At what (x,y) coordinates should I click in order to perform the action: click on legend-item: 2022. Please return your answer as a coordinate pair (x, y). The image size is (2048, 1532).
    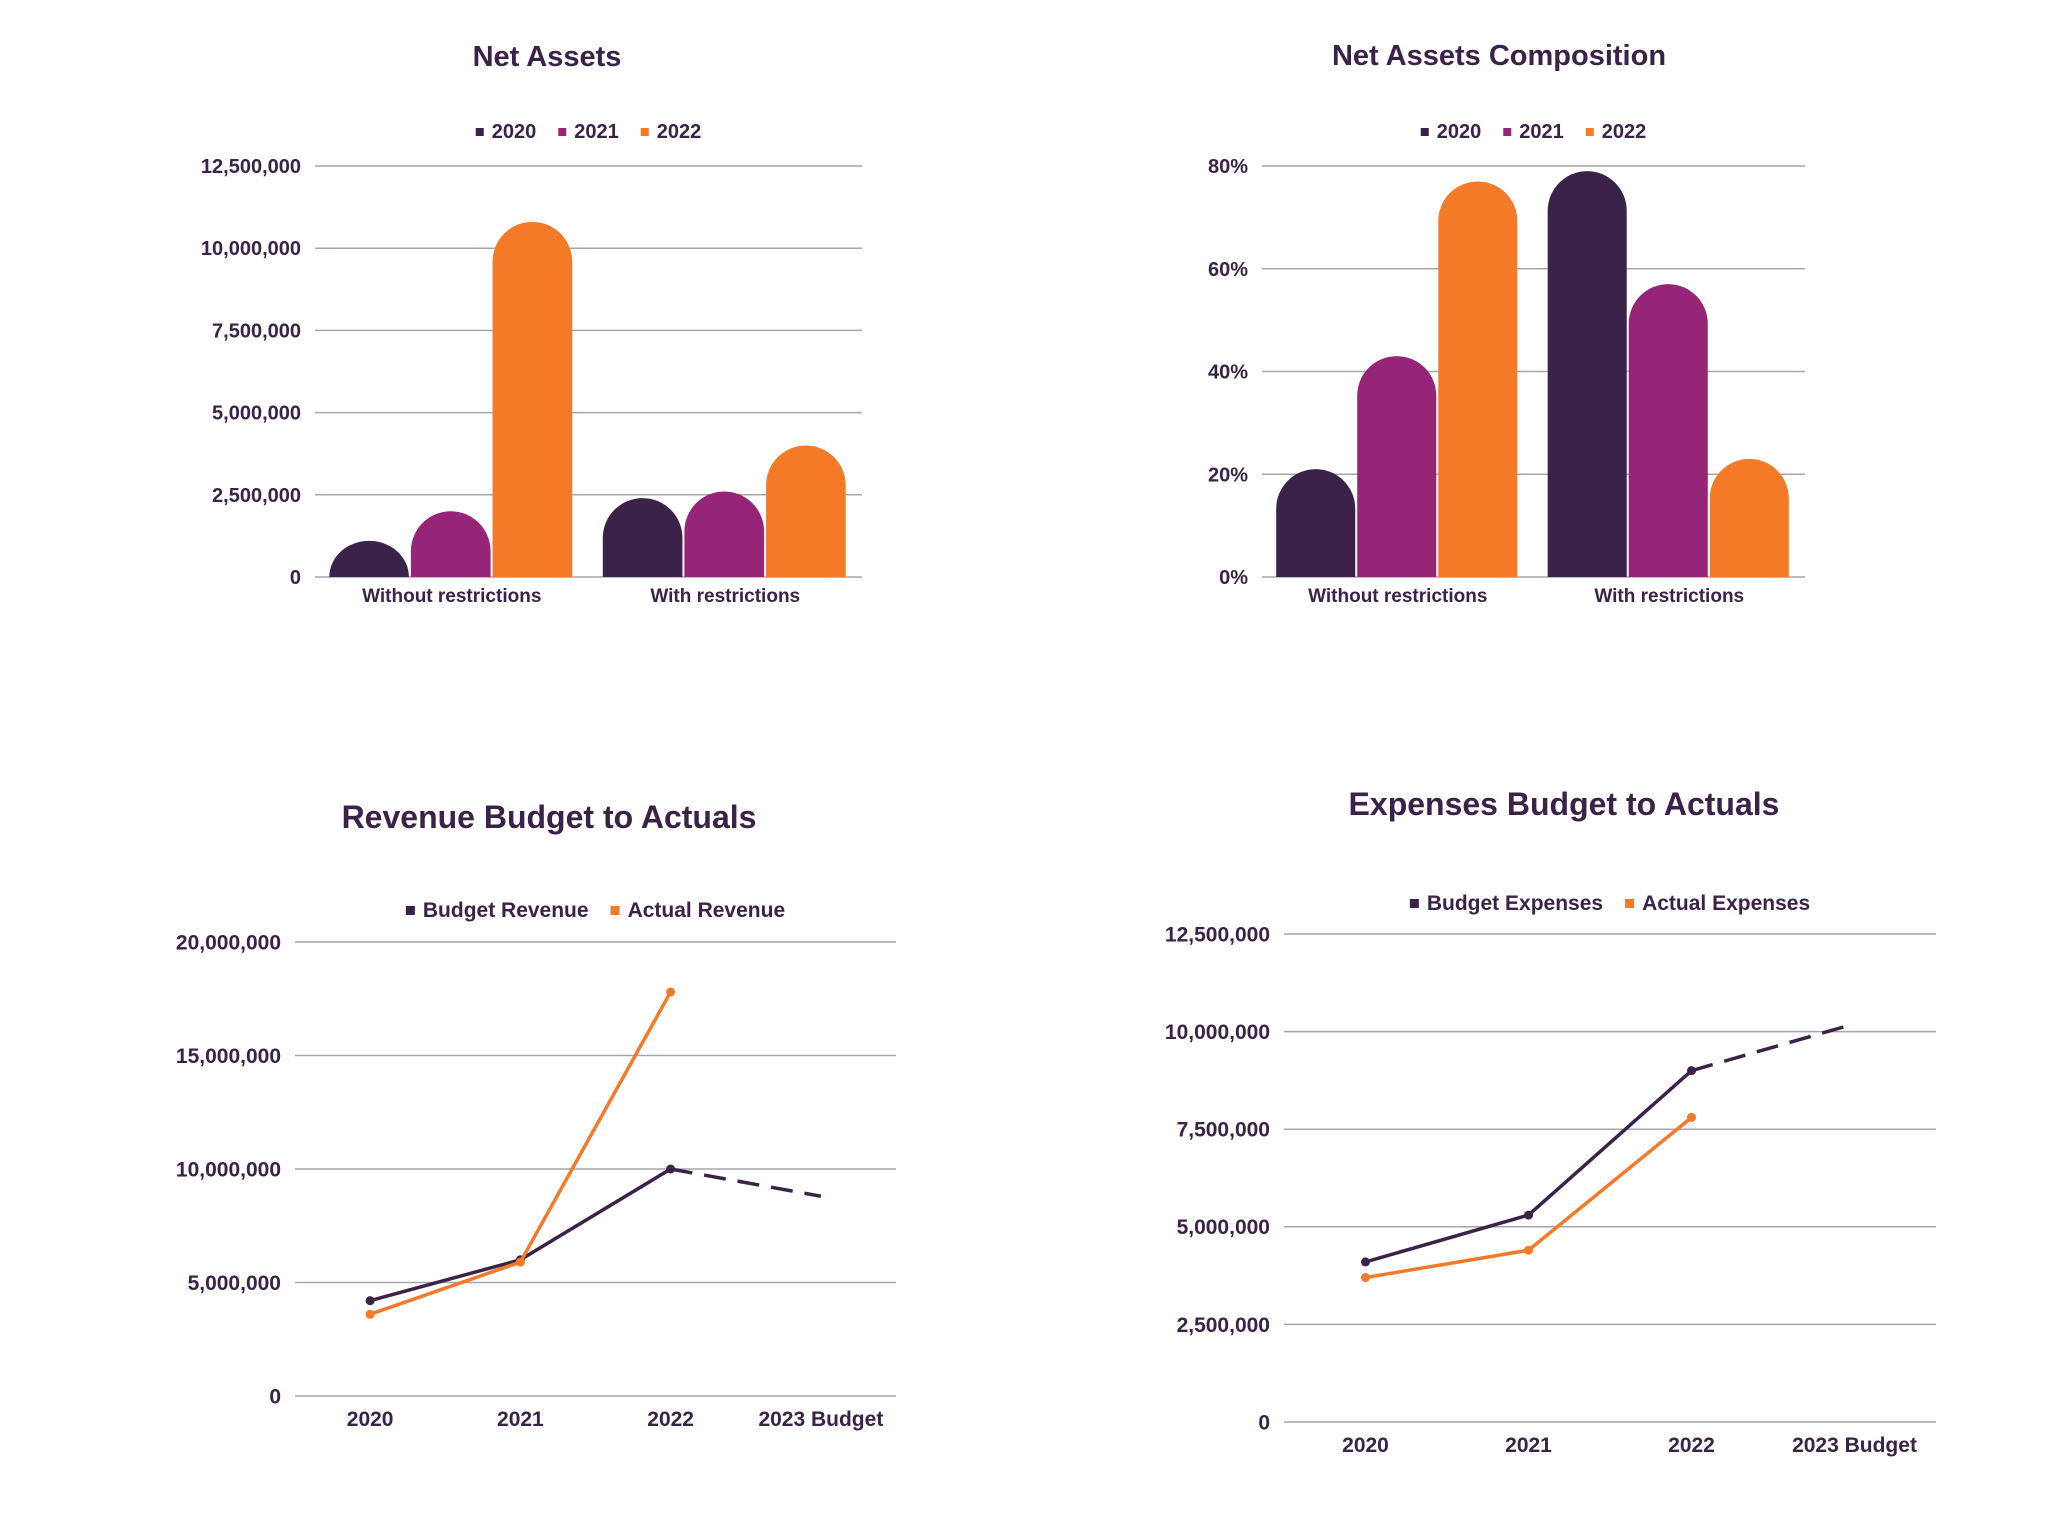
    Looking at the image, I should click on (1616, 132).